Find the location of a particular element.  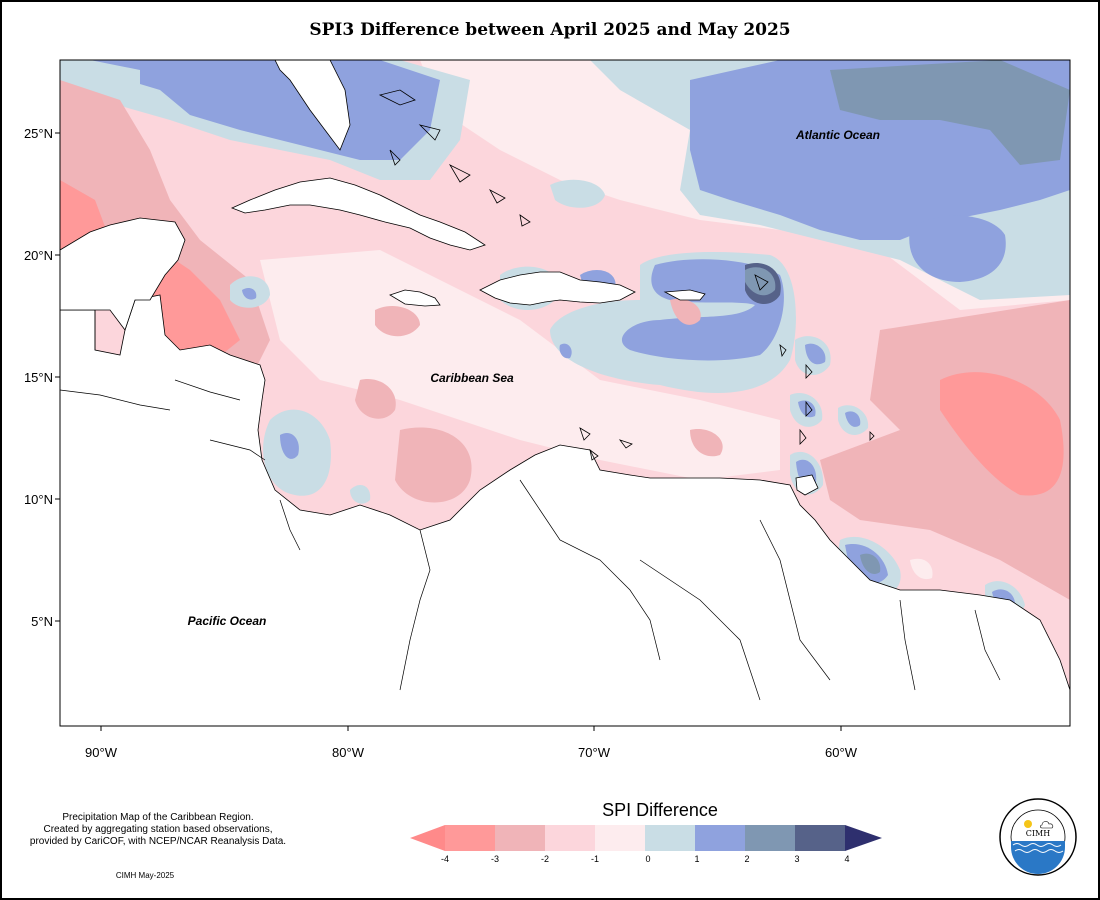

y-tick-label: 25°N is located at coordinates (38, 133).